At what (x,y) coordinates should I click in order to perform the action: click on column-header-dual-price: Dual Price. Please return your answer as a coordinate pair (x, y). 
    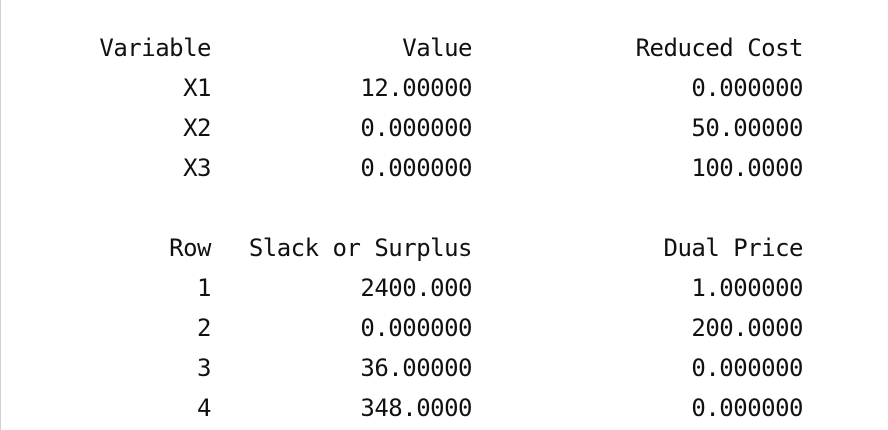
    Looking at the image, I should click on (733, 248).